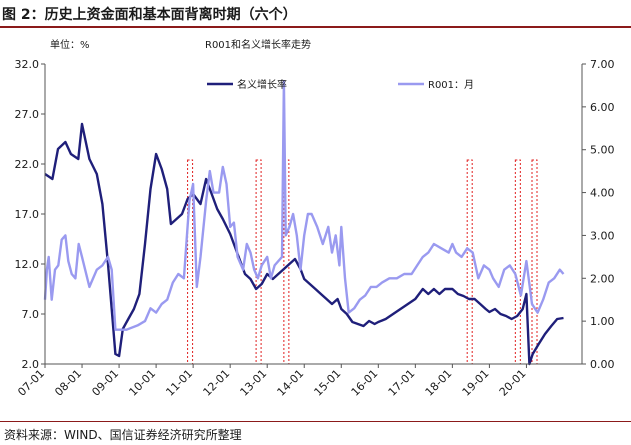  What do you see at coordinates (70, 44) in the screenshot?
I see `y-axis-unit: 单位：%` at bounding box center [70, 44].